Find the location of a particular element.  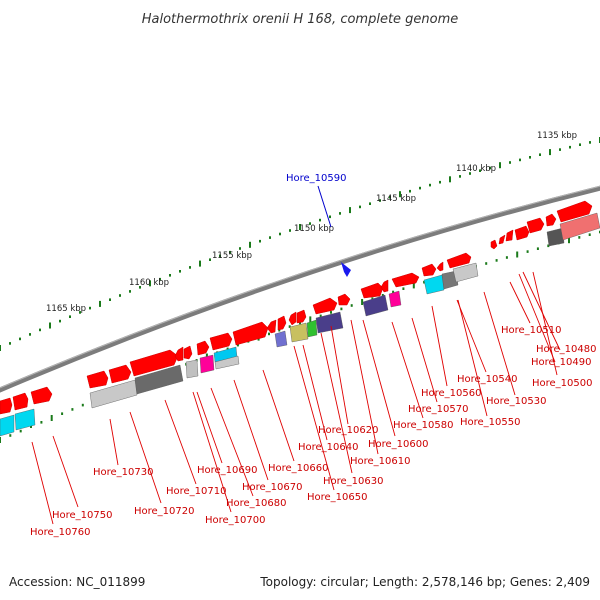

gene-label: Hore_10680 is located at coordinates (256, 503).